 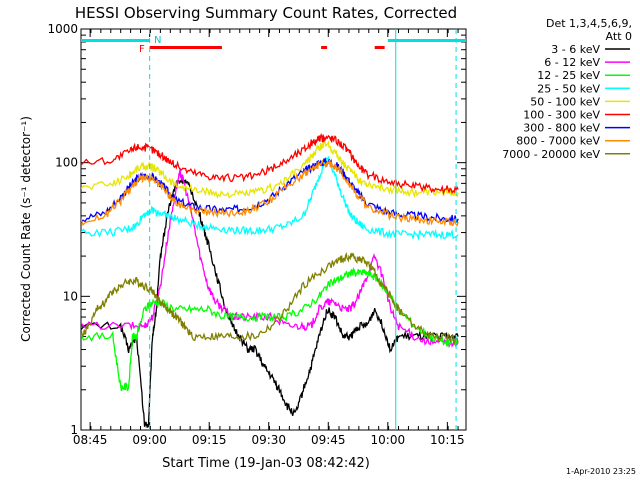 What do you see at coordinates (619, 36) in the screenshot?
I see `legend-header-2: Att 0` at bounding box center [619, 36].